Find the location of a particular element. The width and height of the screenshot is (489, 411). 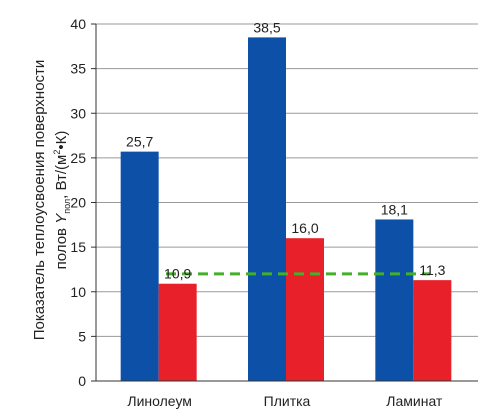

y-tick-label-25: 25 is located at coordinates (78, 158).